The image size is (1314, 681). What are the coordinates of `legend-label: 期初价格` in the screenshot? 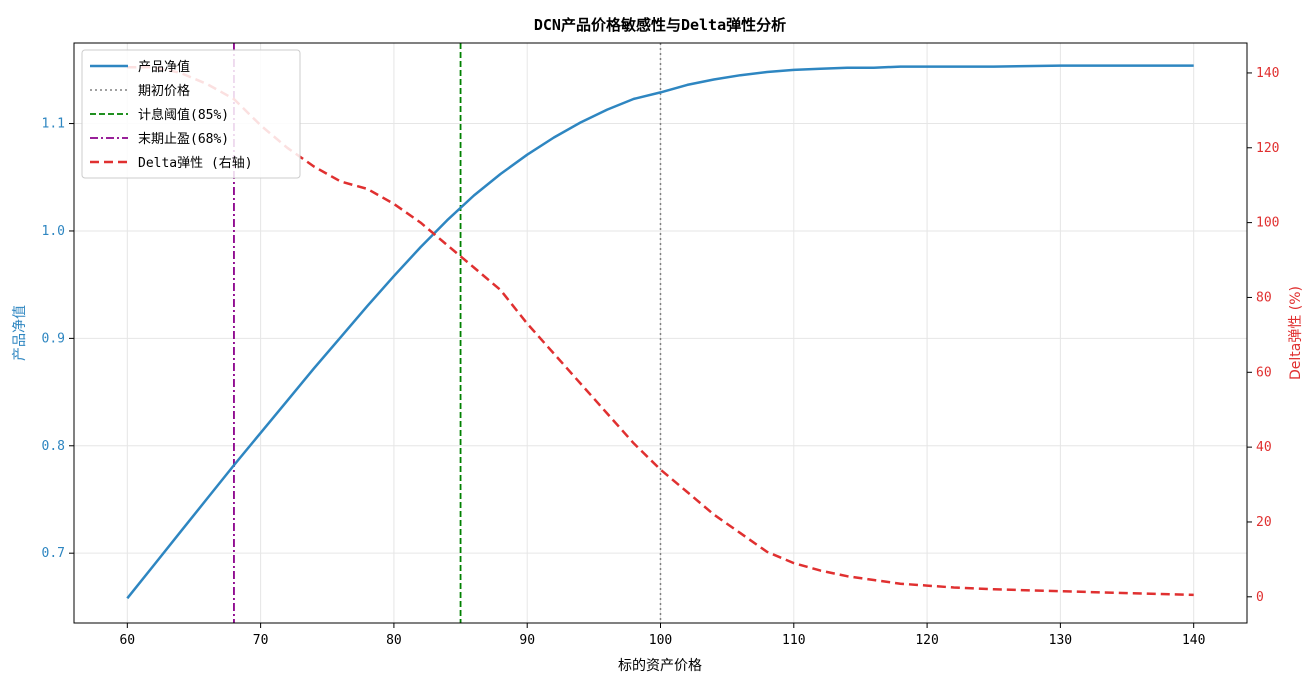 It's located at (164, 91).